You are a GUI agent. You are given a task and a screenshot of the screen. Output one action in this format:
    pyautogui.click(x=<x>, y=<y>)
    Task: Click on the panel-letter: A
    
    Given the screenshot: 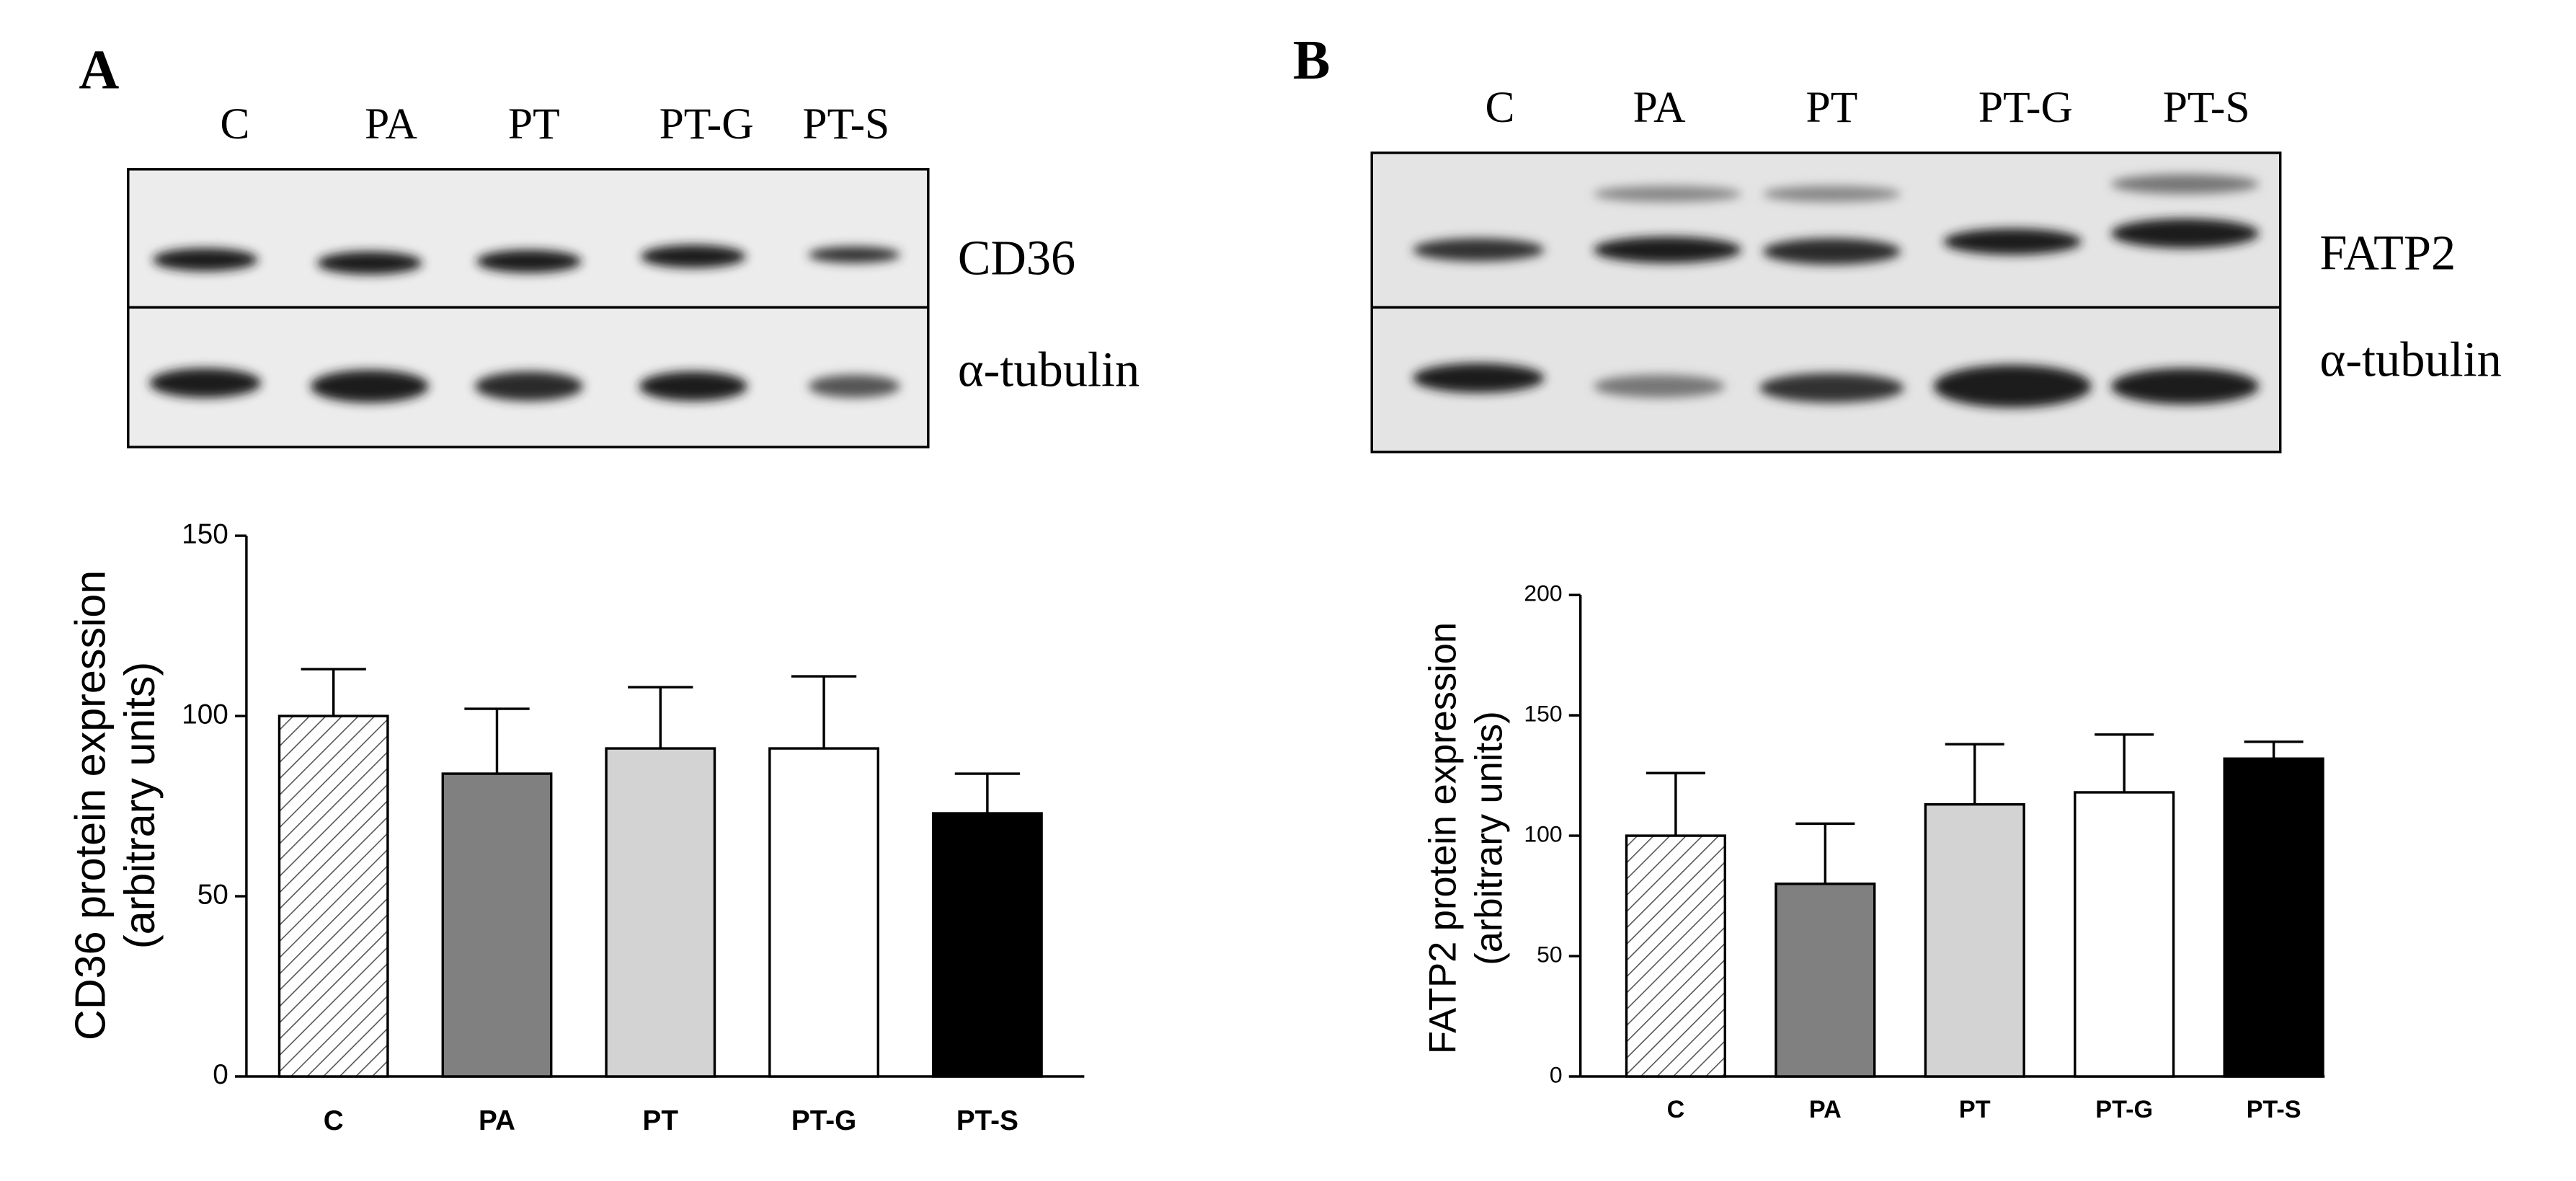 What is the action you would take?
    pyautogui.click(x=99, y=70)
    